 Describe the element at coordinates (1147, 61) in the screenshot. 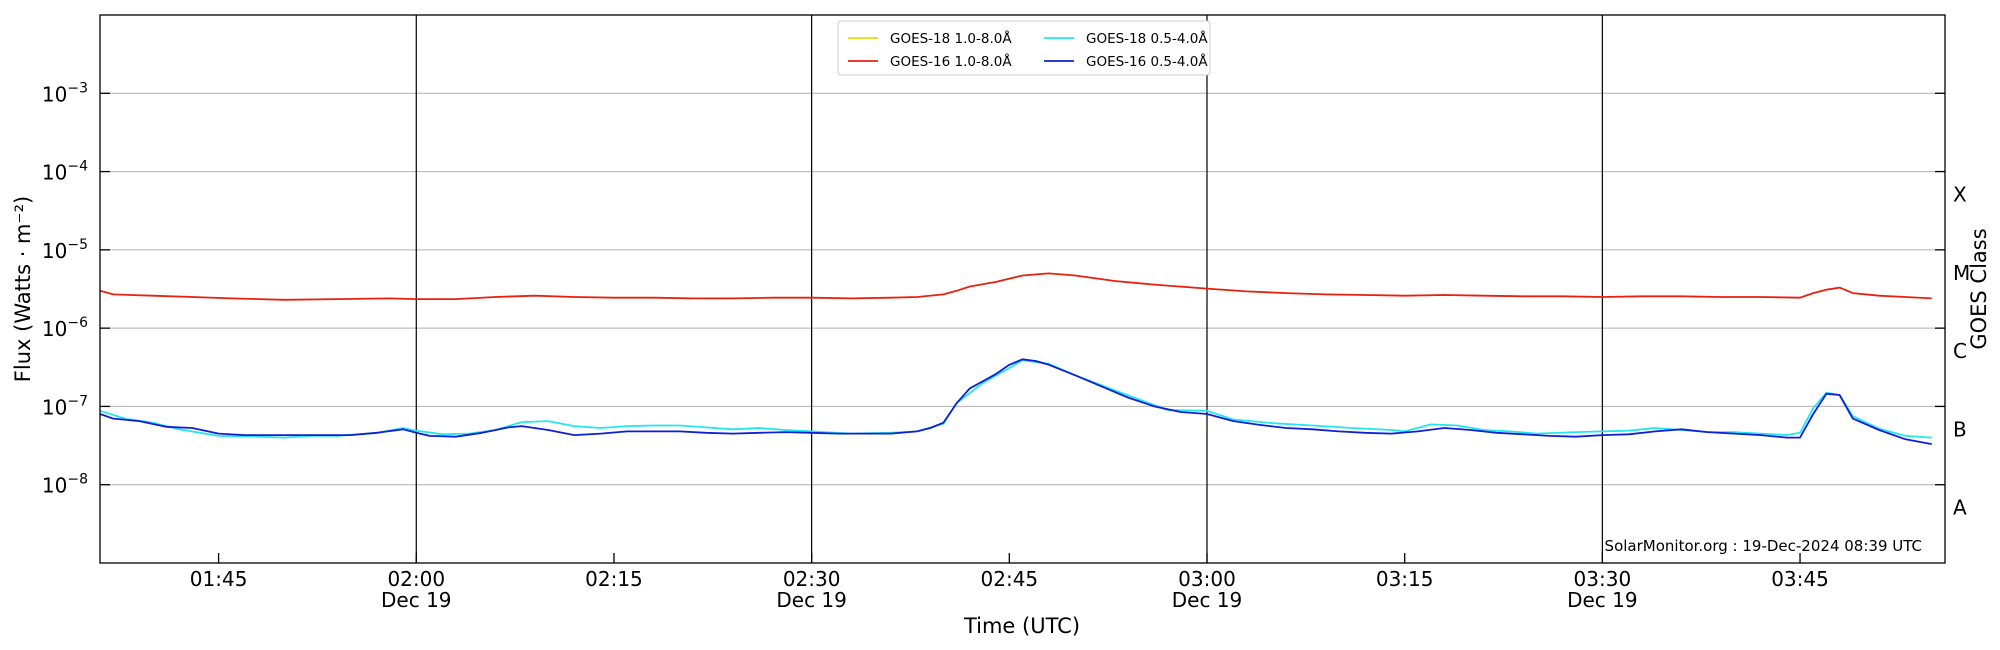

I see `legend-label-3: GOES-16 0.5-4.0Å` at that location.